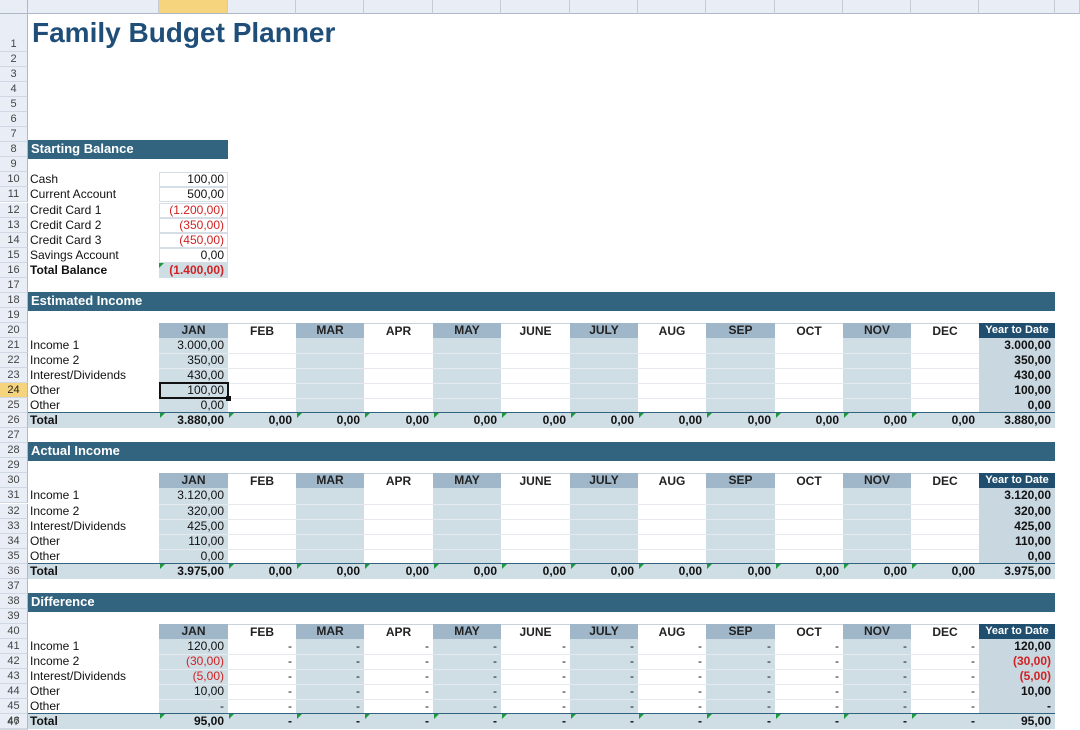 The image size is (1080, 730). I want to click on row-header: 36, so click(14, 571).